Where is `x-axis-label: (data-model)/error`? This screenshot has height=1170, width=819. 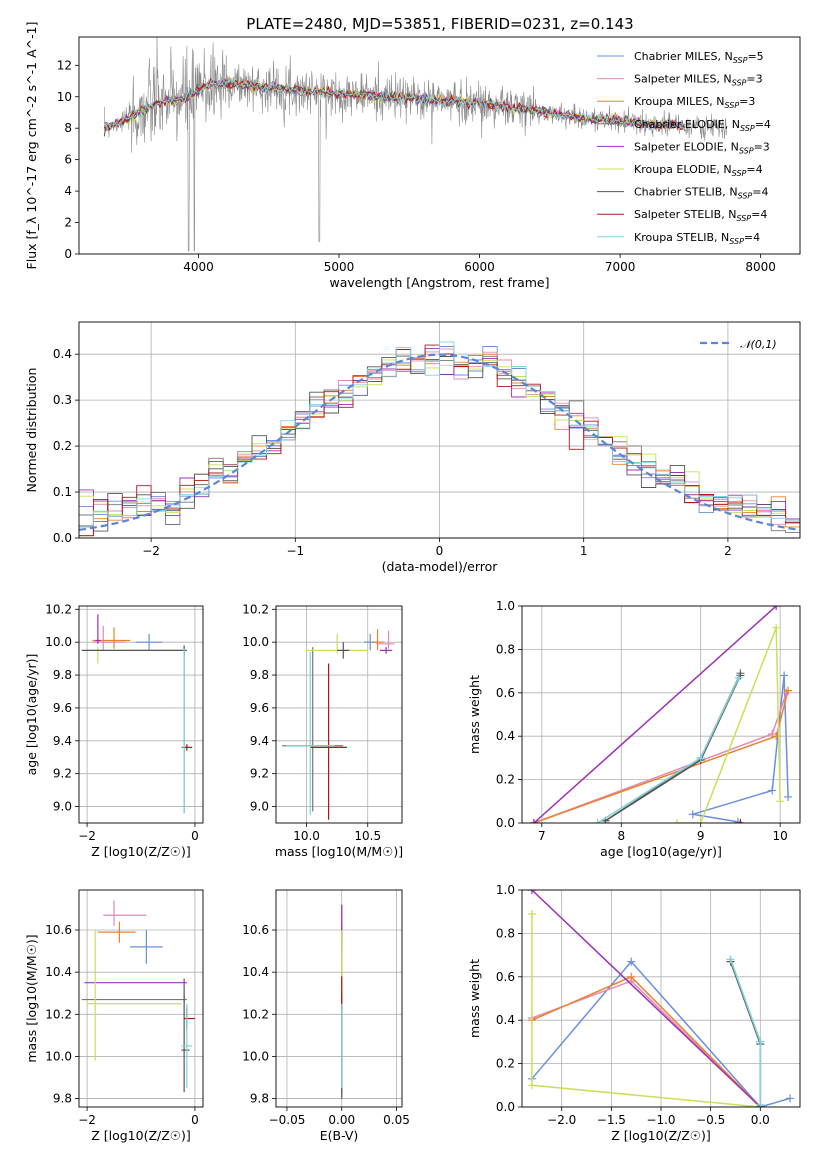 x-axis-label: (data-model)/error is located at coordinates (440, 566).